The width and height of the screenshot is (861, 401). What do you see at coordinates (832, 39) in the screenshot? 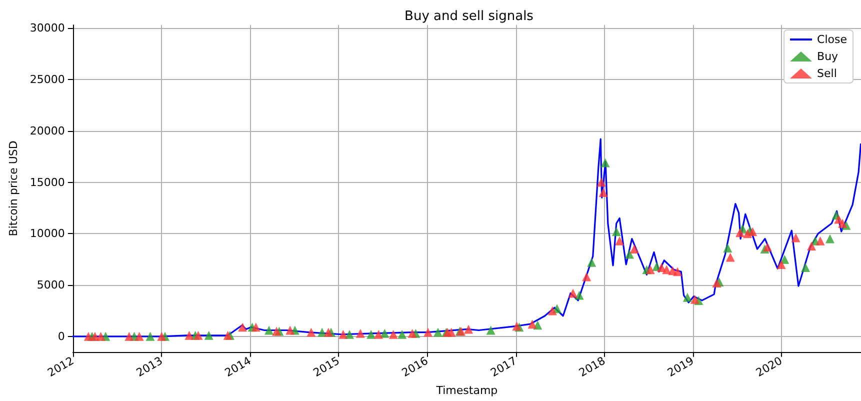
I see `legend-label: Close` at bounding box center [832, 39].